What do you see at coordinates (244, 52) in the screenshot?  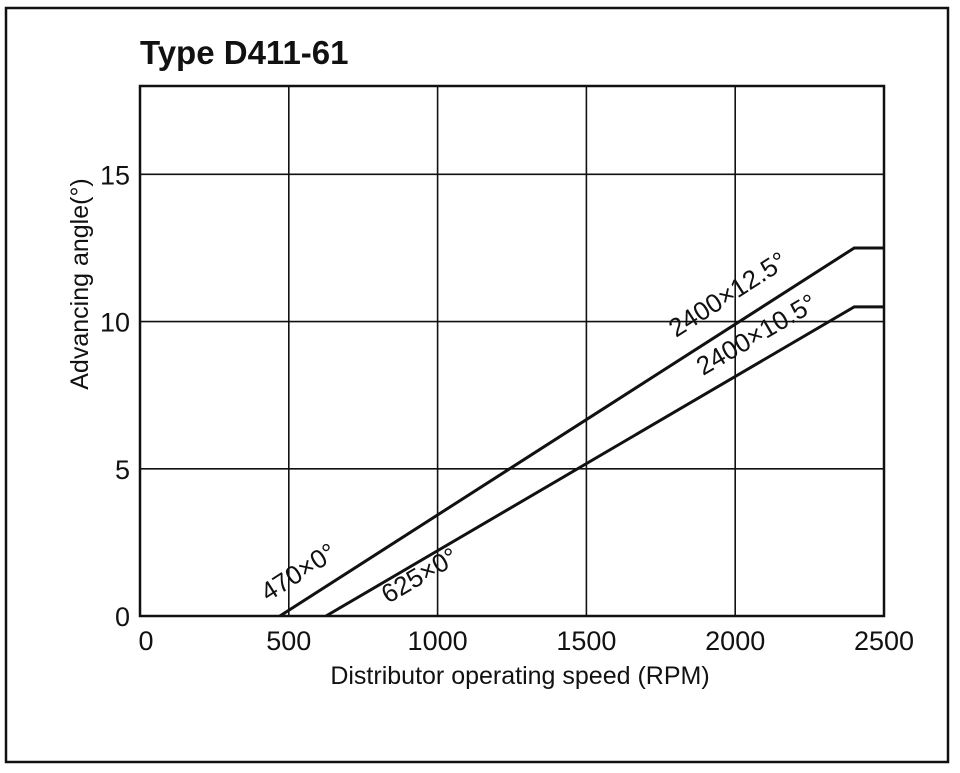 I see `chart-title: Type D411-61` at bounding box center [244, 52].